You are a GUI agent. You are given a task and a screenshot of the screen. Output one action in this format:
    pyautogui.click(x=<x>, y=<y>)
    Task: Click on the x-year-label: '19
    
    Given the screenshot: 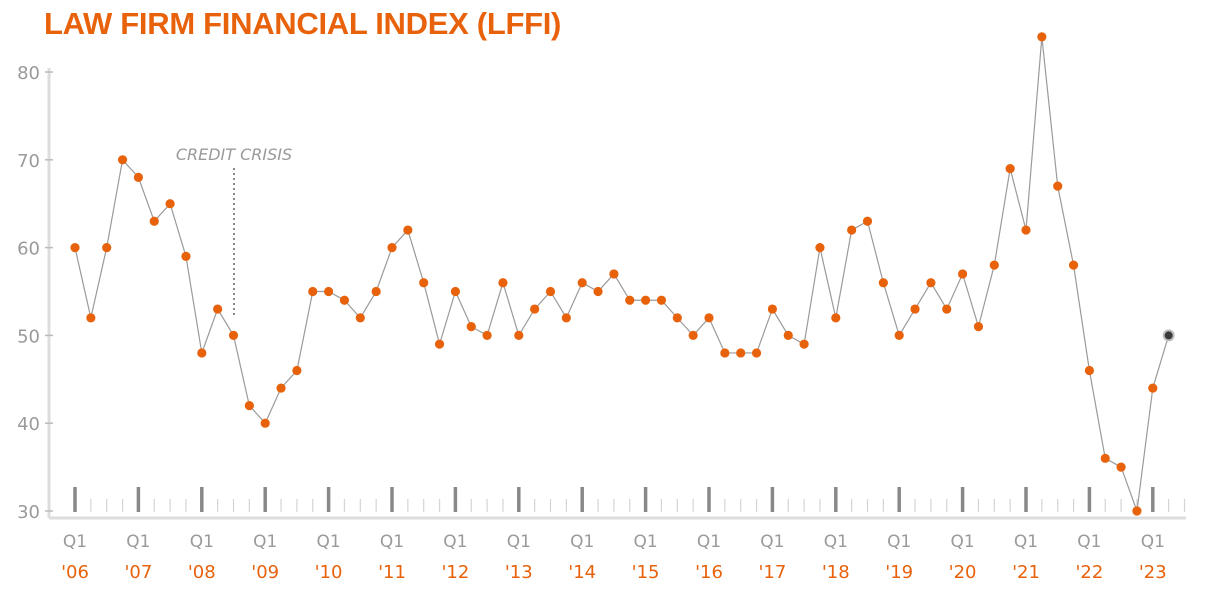 What is the action you would take?
    pyautogui.click(x=899, y=572)
    